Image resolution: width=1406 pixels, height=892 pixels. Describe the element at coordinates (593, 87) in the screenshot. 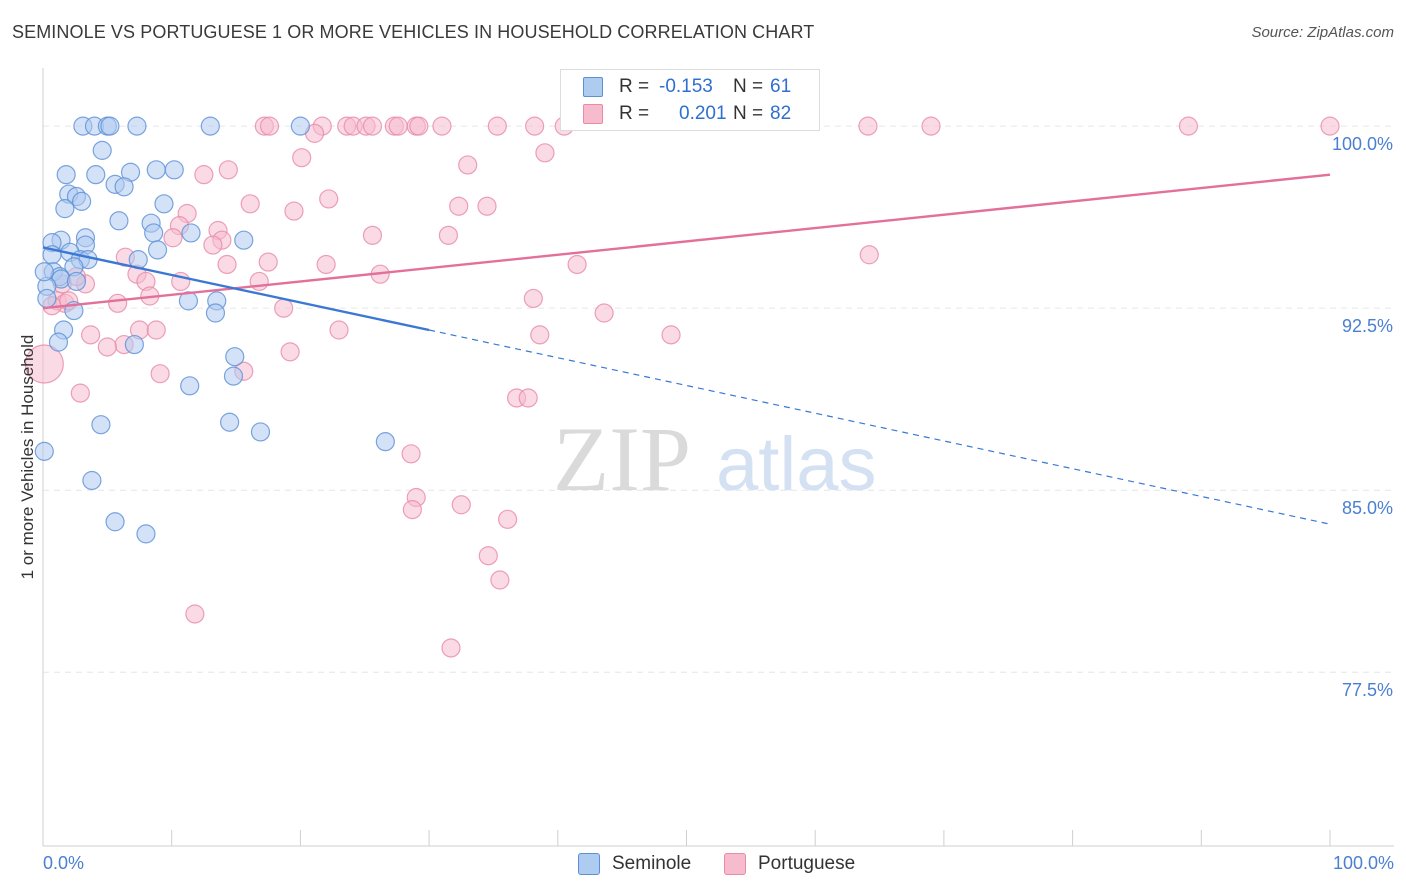

I see `seminole-swatch` at that location.